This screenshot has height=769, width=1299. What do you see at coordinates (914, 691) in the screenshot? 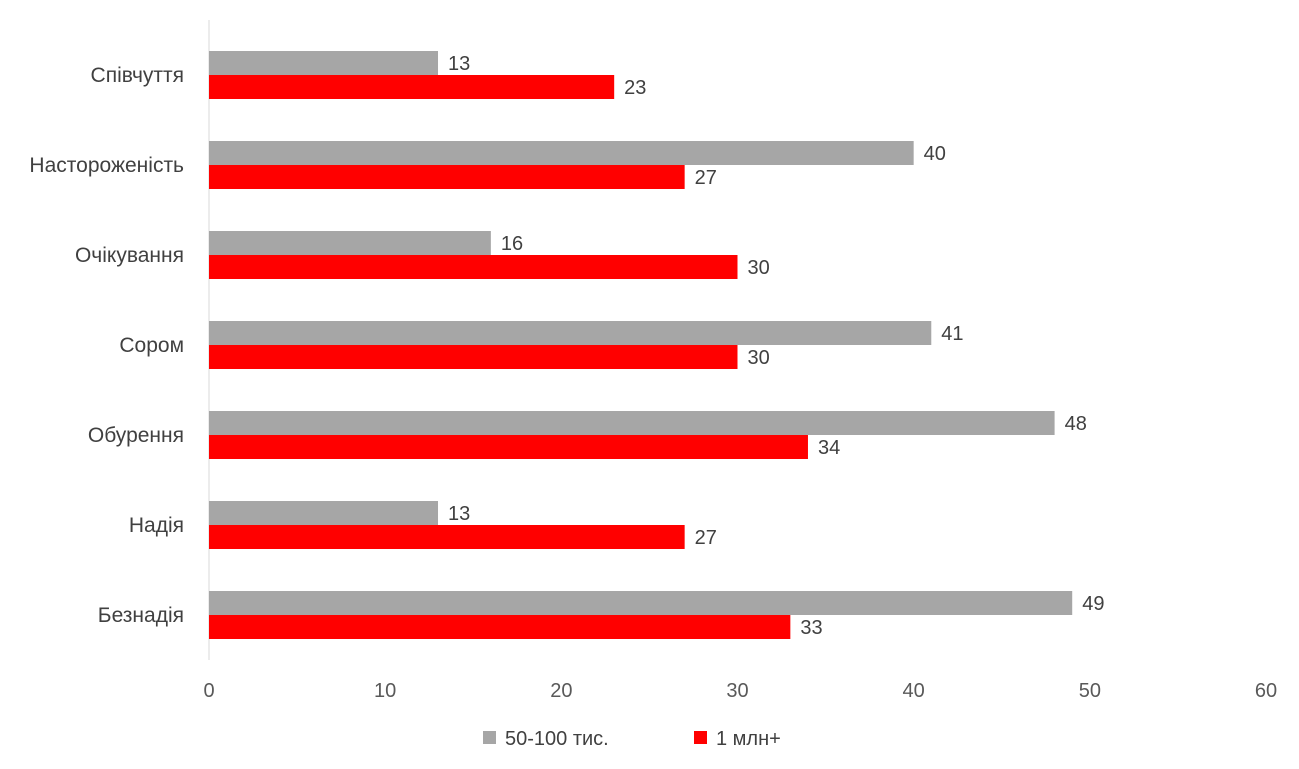
I see `x-tick-label: 40` at bounding box center [914, 691].